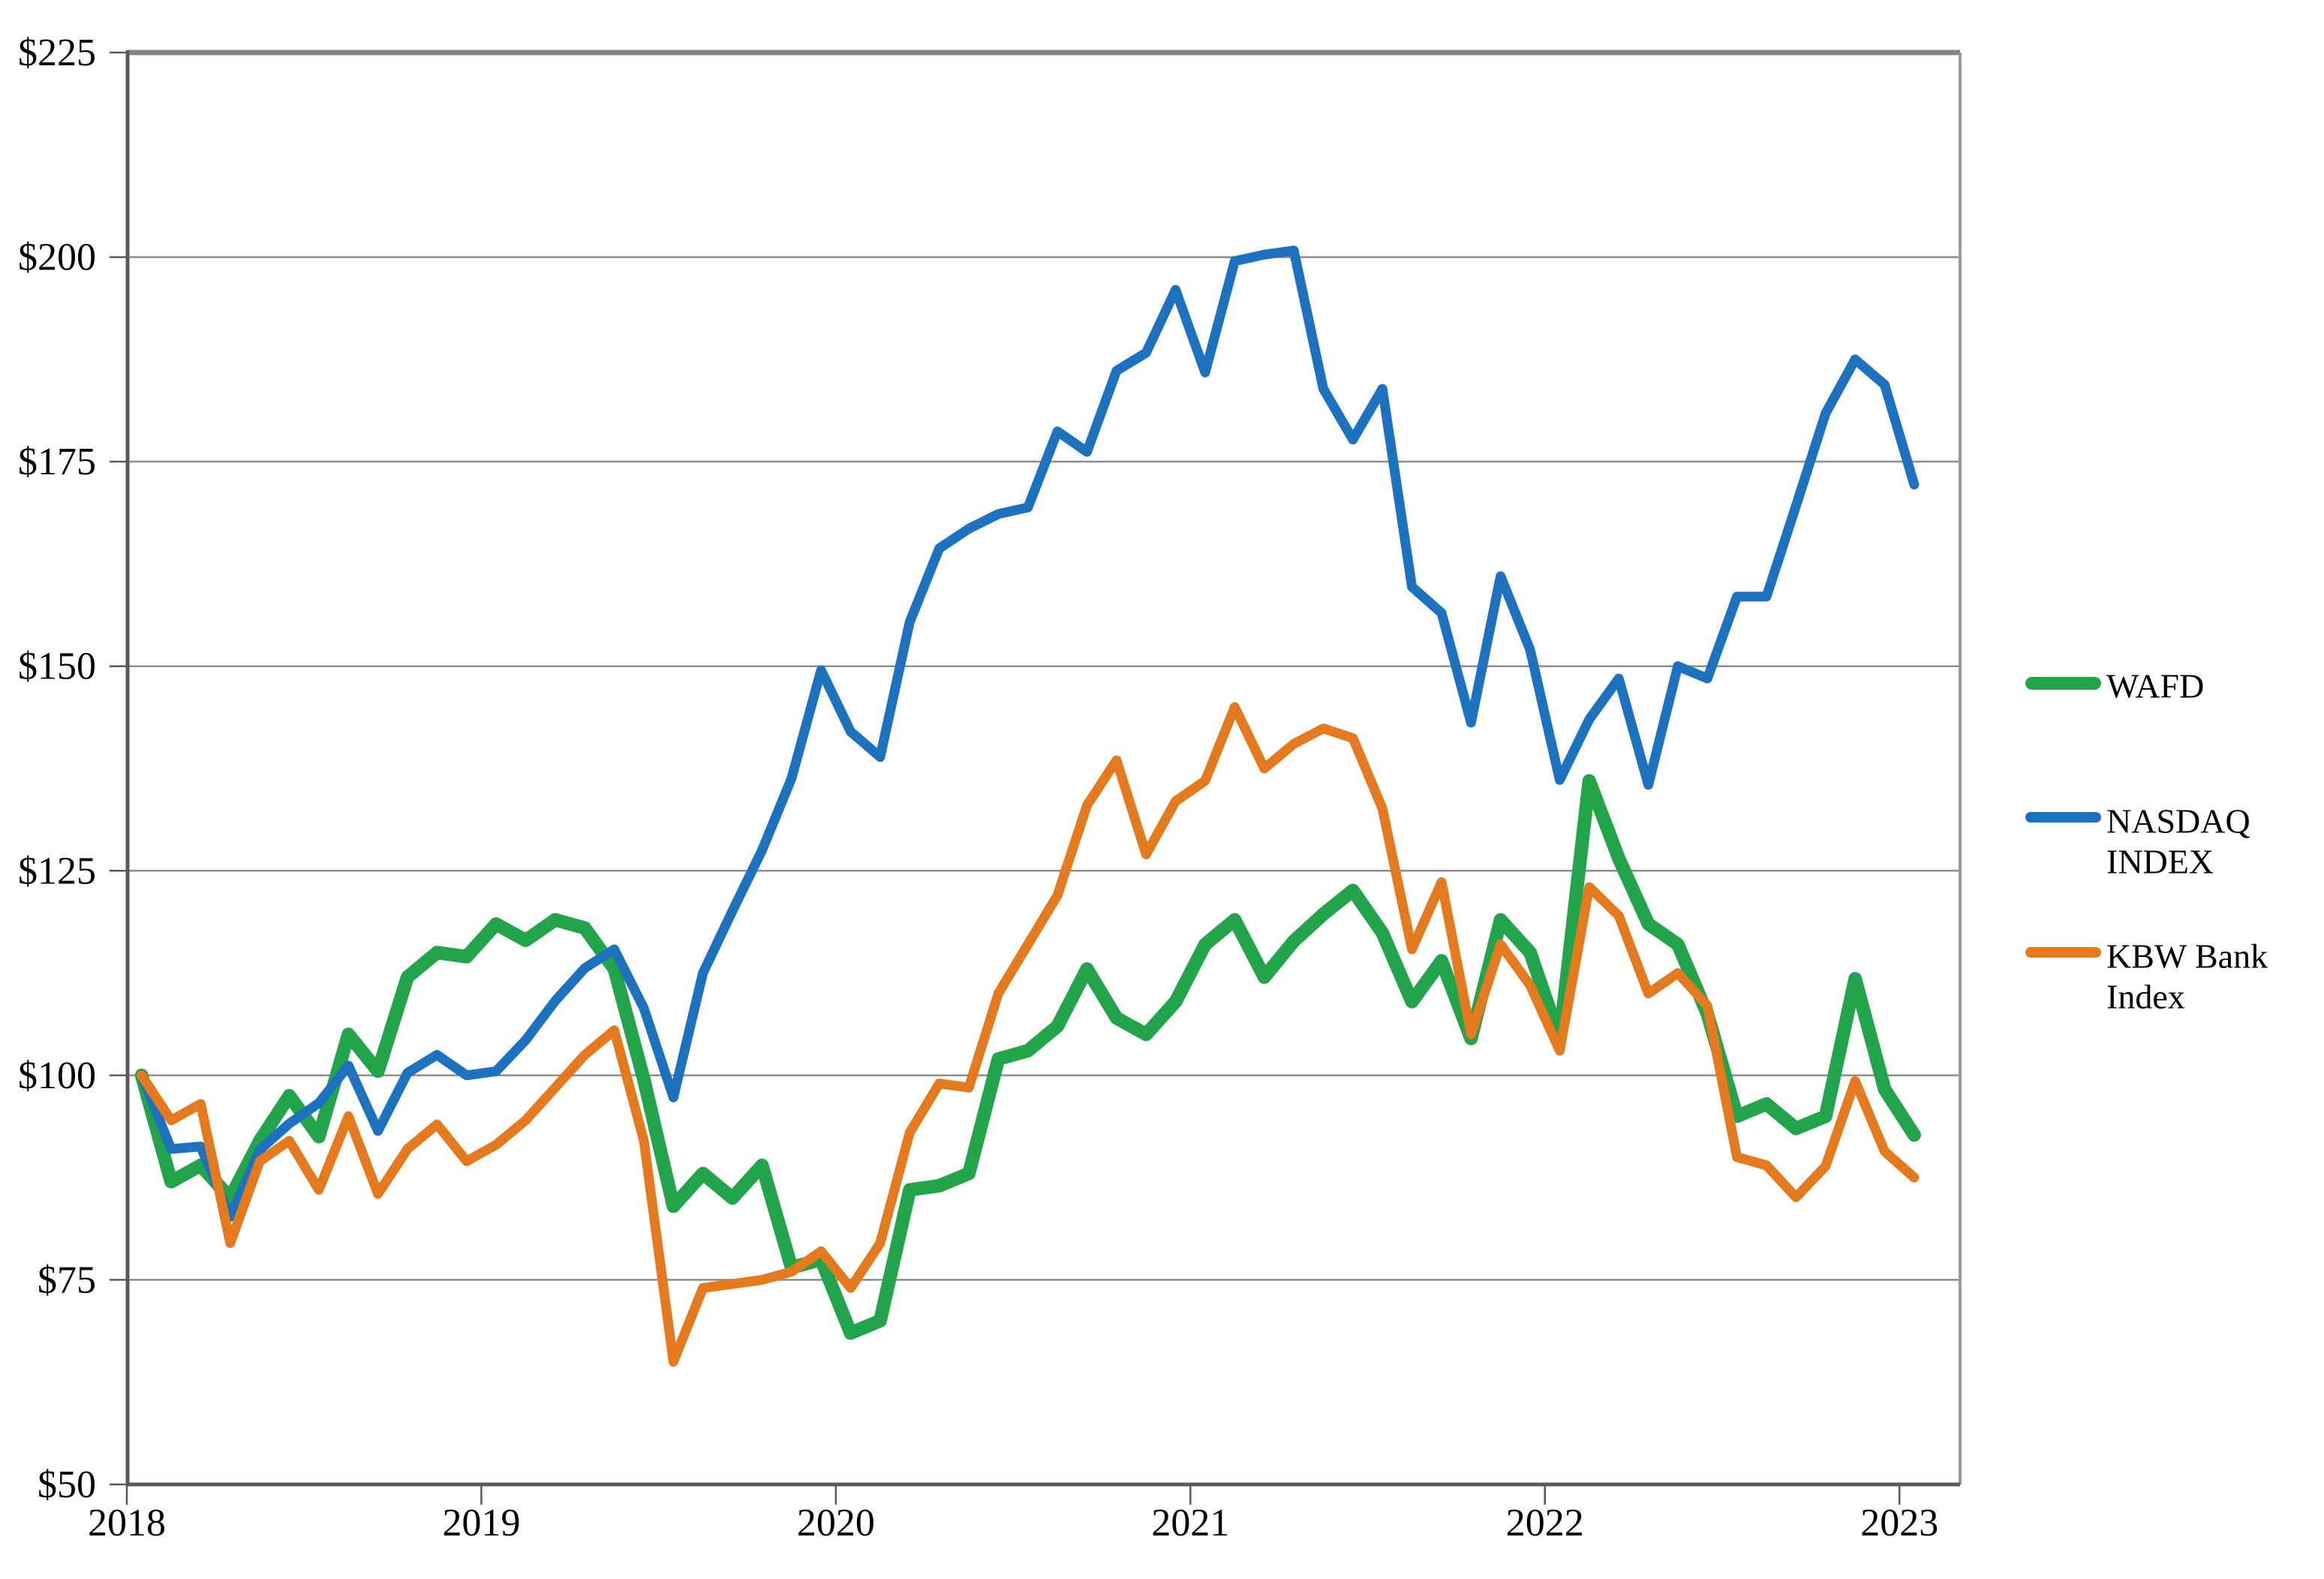 This screenshot has height=1579, width=2324. What do you see at coordinates (2063, 952) in the screenshot?
I see `kbw-line-swatch` at bounding box center [2063, 952].